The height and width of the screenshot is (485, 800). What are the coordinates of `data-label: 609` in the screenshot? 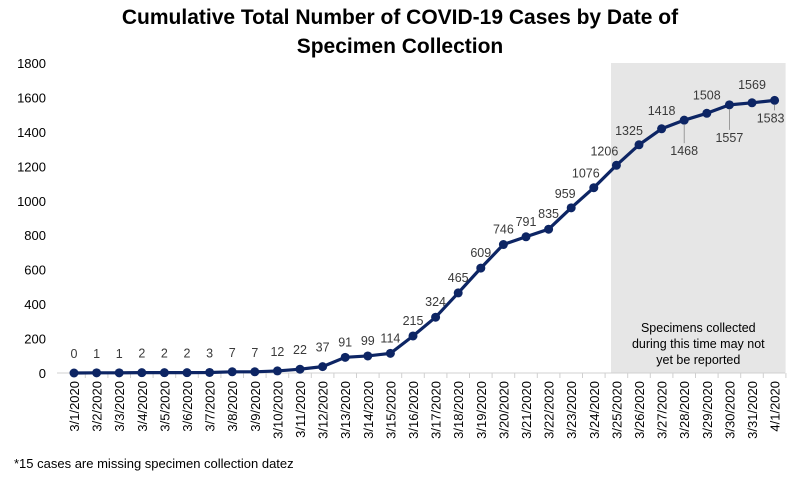 It's located at (480, 253).